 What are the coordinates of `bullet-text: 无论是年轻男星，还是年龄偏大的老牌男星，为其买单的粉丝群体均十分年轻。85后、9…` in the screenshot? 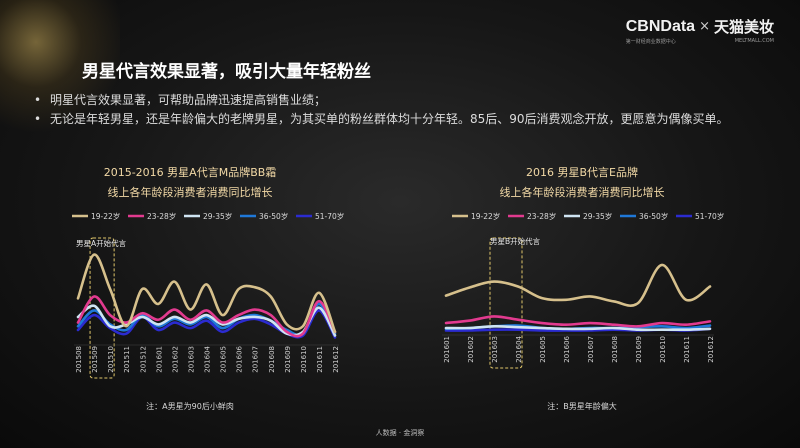 It's located at (389, 119).